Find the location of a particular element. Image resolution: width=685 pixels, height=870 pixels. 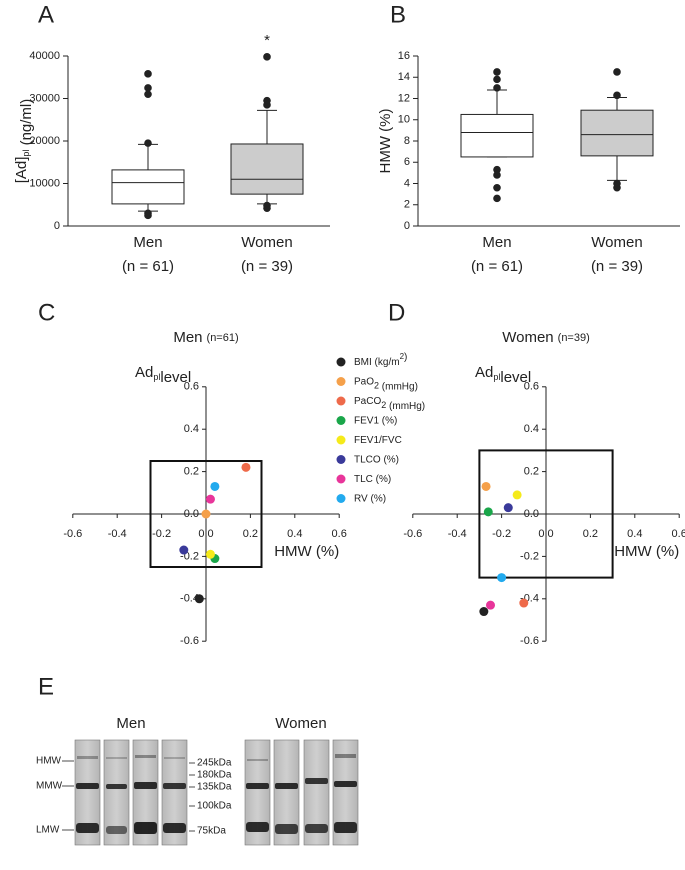

y-tick-label: 40000 is located at coordinates (44, 56).